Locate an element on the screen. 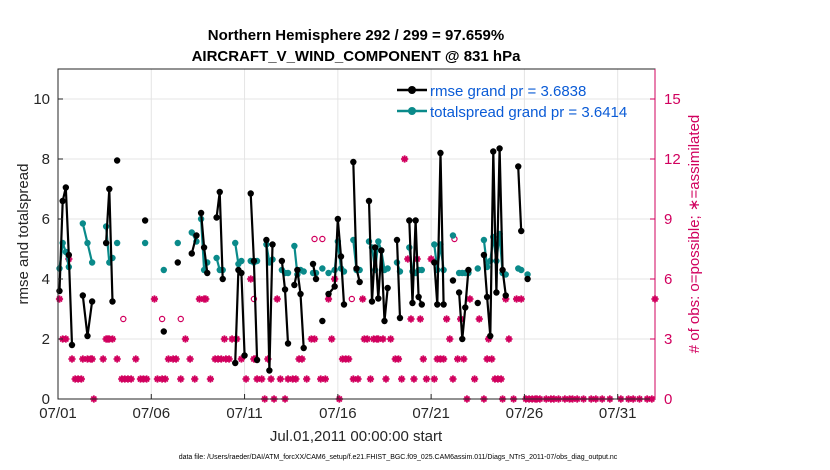 The image size is (830, 470). y2-tick-label: 0 is located at coordinates (668, 399).